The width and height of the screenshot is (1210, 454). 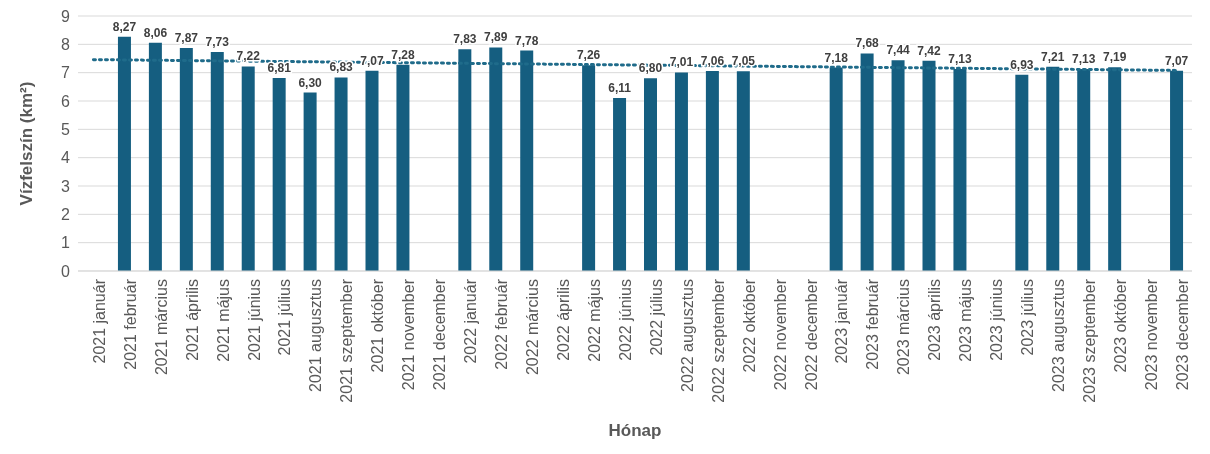 What do you see at coordinates (1028, 317) in the screenshot?
I see `x-tick-label: 2023 július` at bounding box center [1028, 317].